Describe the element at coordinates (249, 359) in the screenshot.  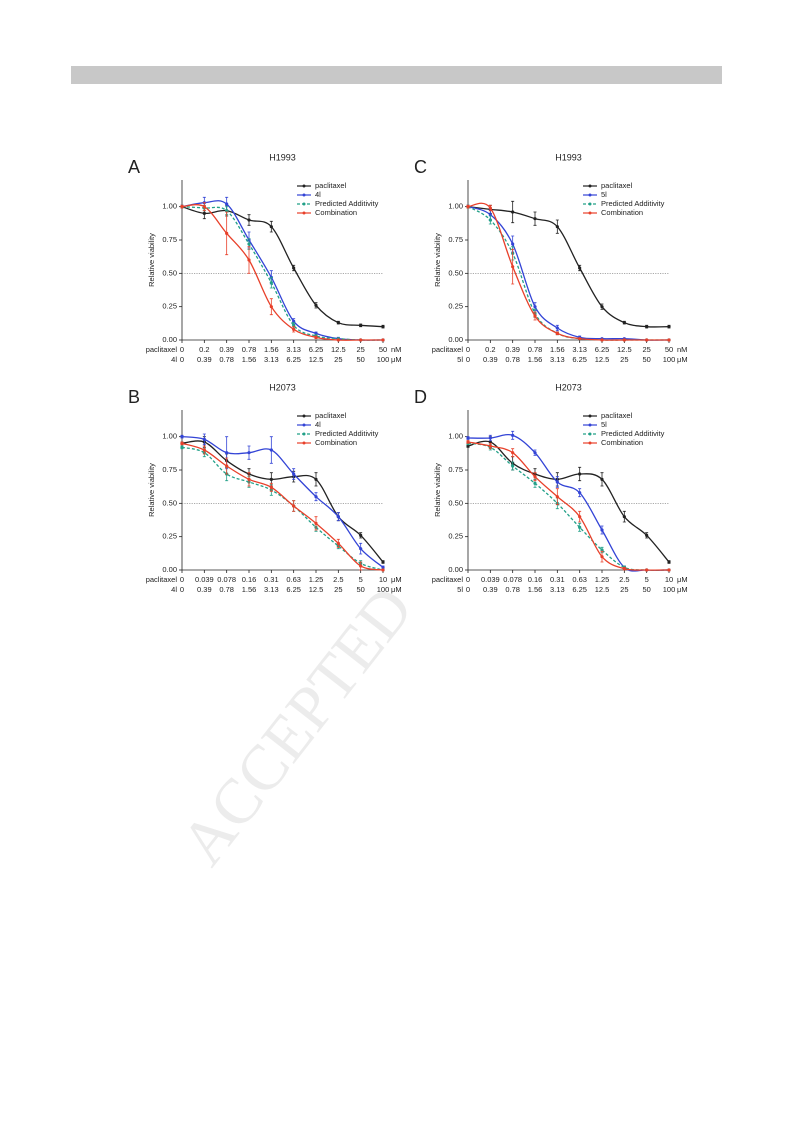
I see `x-tick-label: 1.56` at that location.